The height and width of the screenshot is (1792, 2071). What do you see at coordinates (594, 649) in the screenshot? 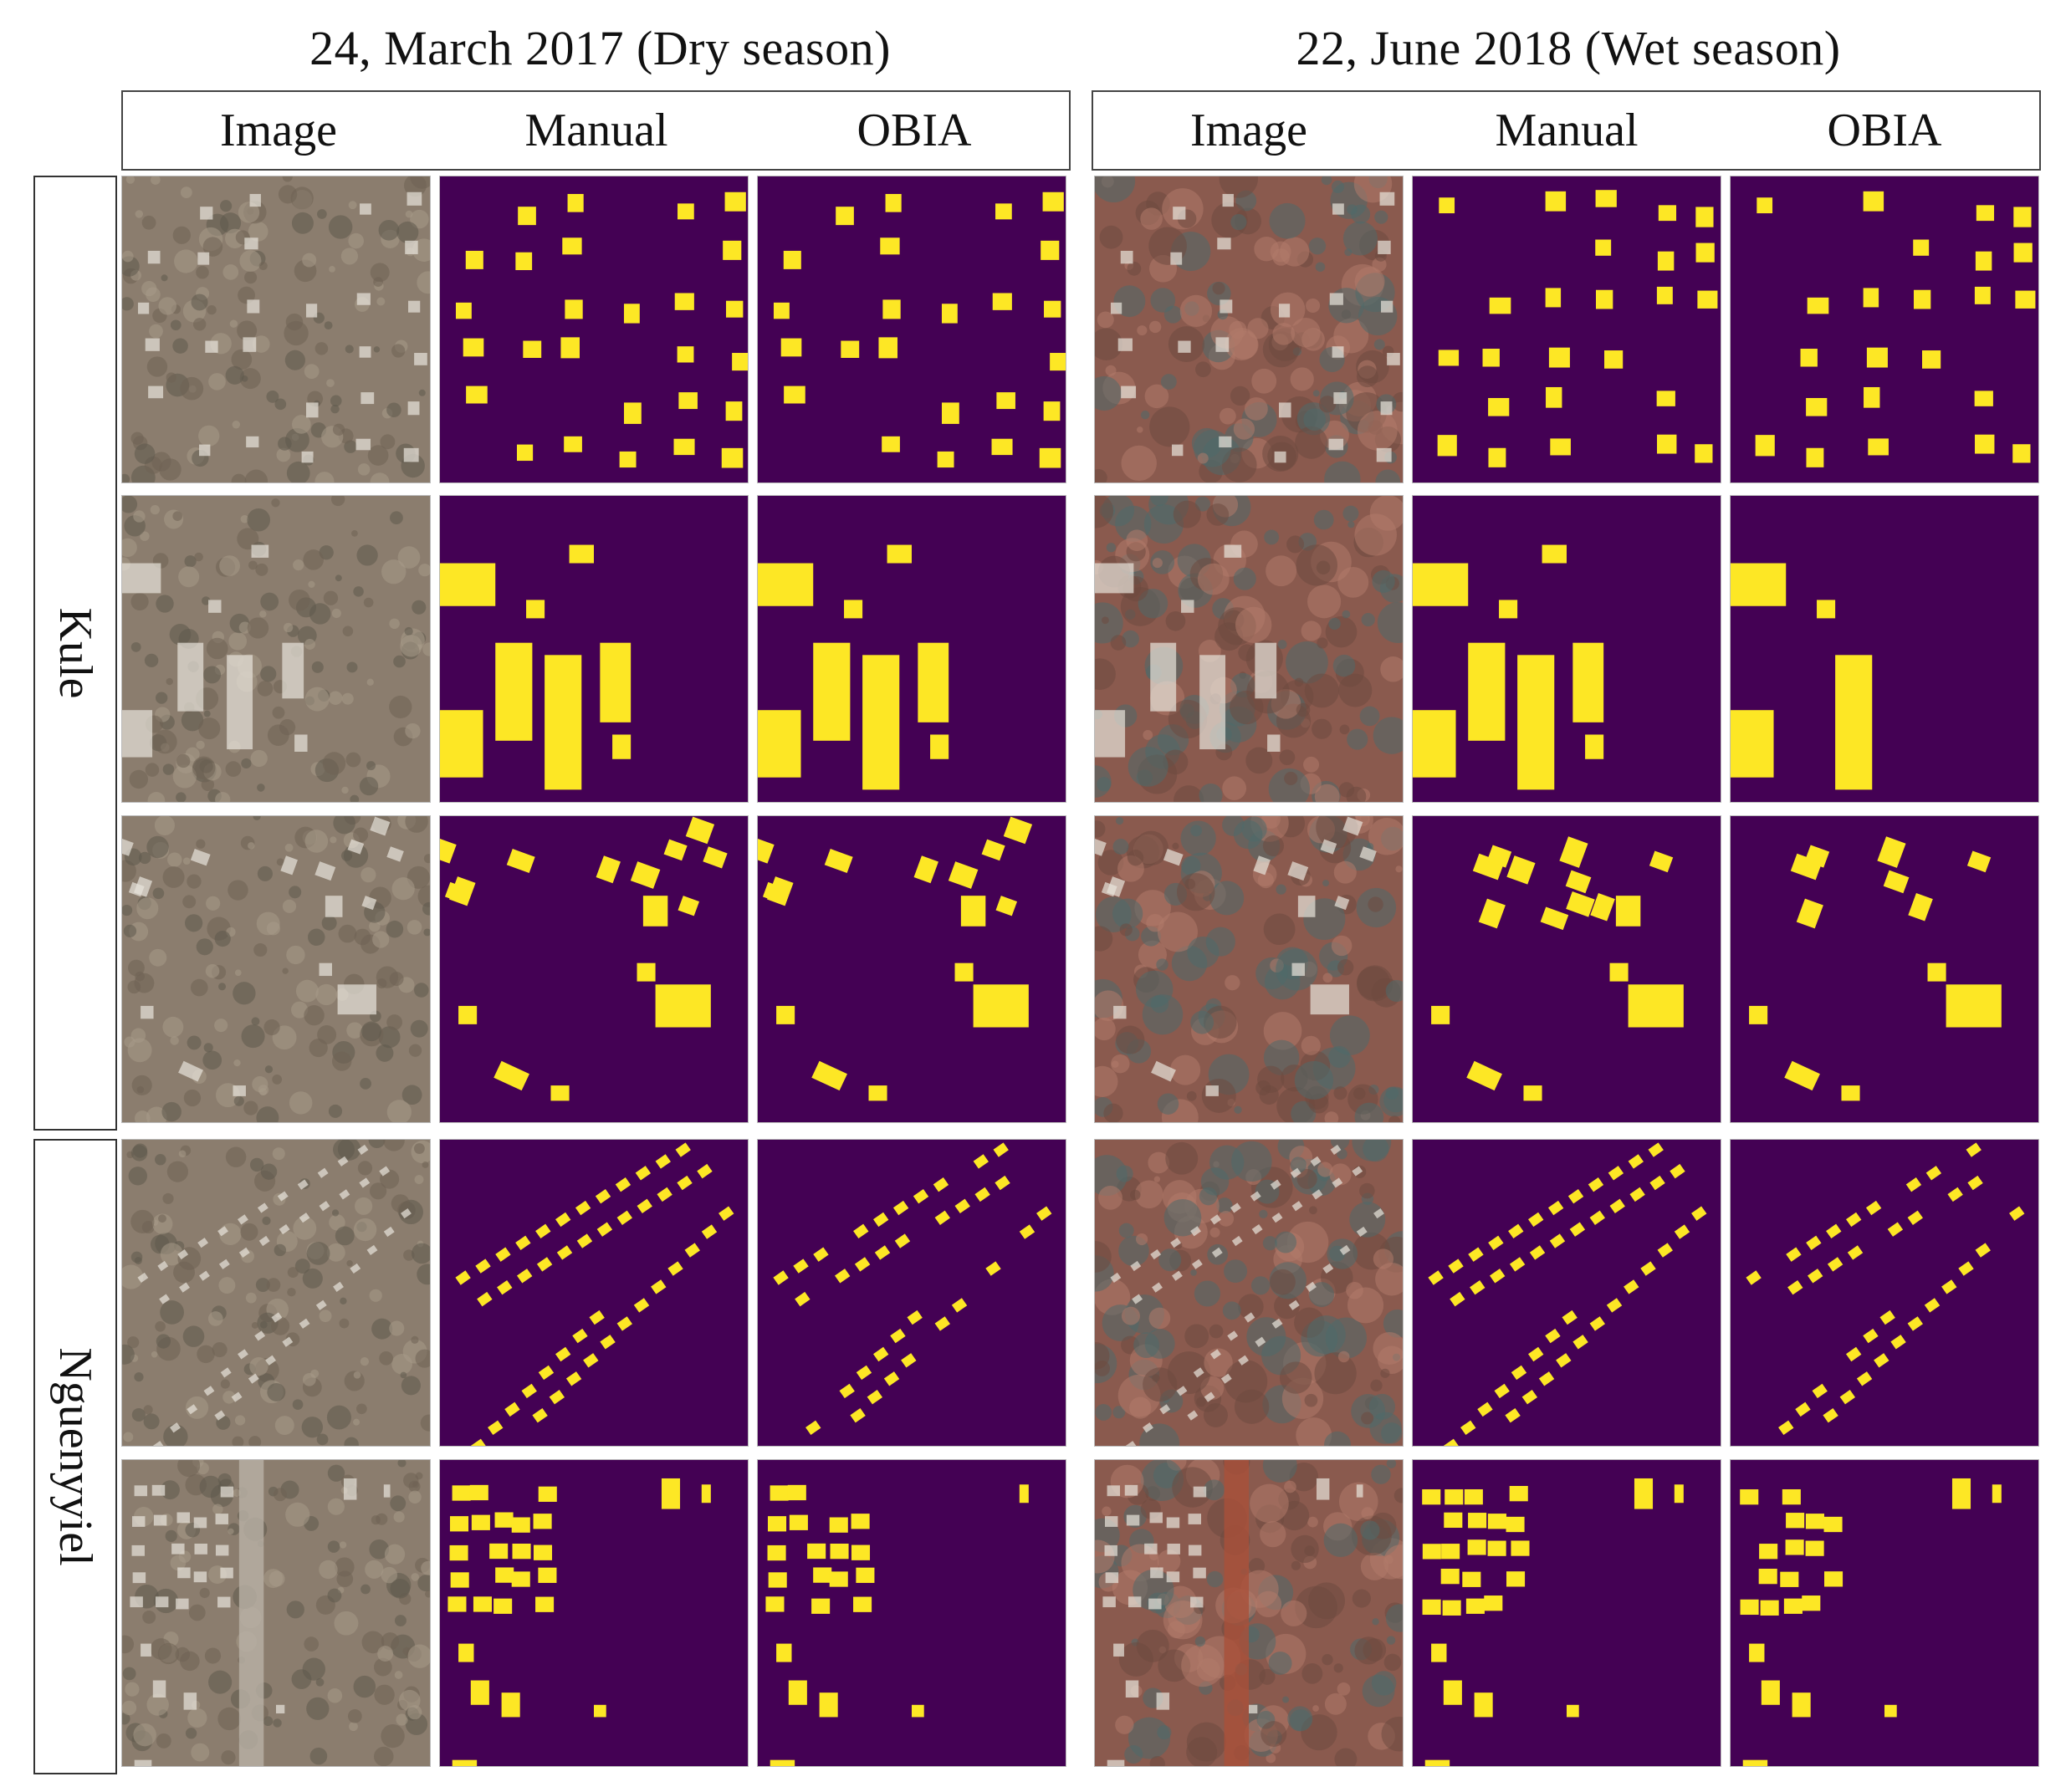
I see `manual-mask-tile-r2-c2` at bounding box center [594, 649].